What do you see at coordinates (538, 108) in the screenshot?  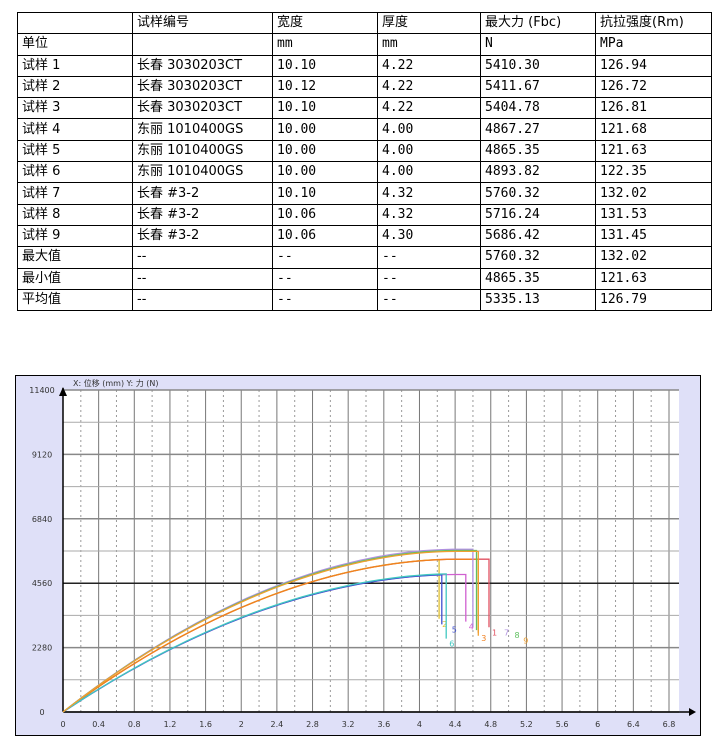 I see `table-cell: 5404.78` at bounding box center [538, 108].